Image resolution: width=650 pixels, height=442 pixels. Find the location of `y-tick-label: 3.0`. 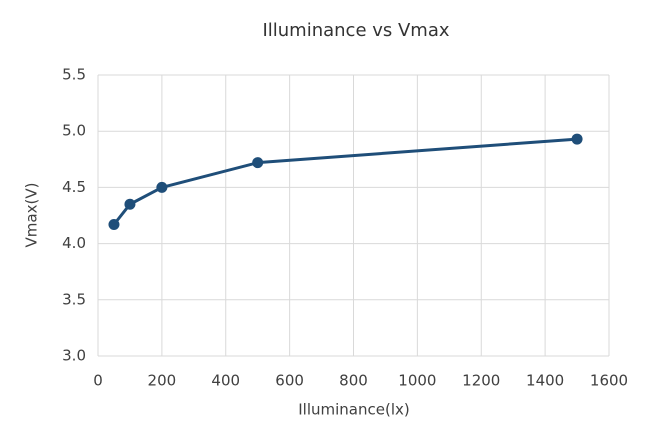

y-tick-label: 3.0 is located at coordinates (74, 356).